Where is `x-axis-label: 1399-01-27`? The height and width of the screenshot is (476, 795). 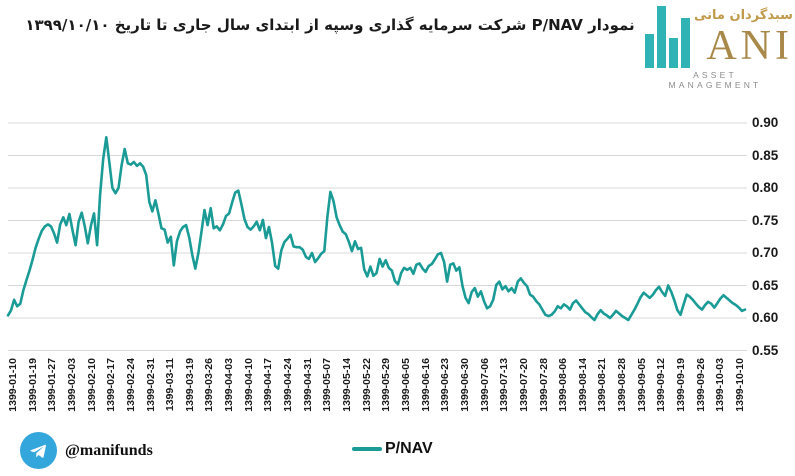
x-axis-label: 1399-01-27 is located at coordinates (52, 385).